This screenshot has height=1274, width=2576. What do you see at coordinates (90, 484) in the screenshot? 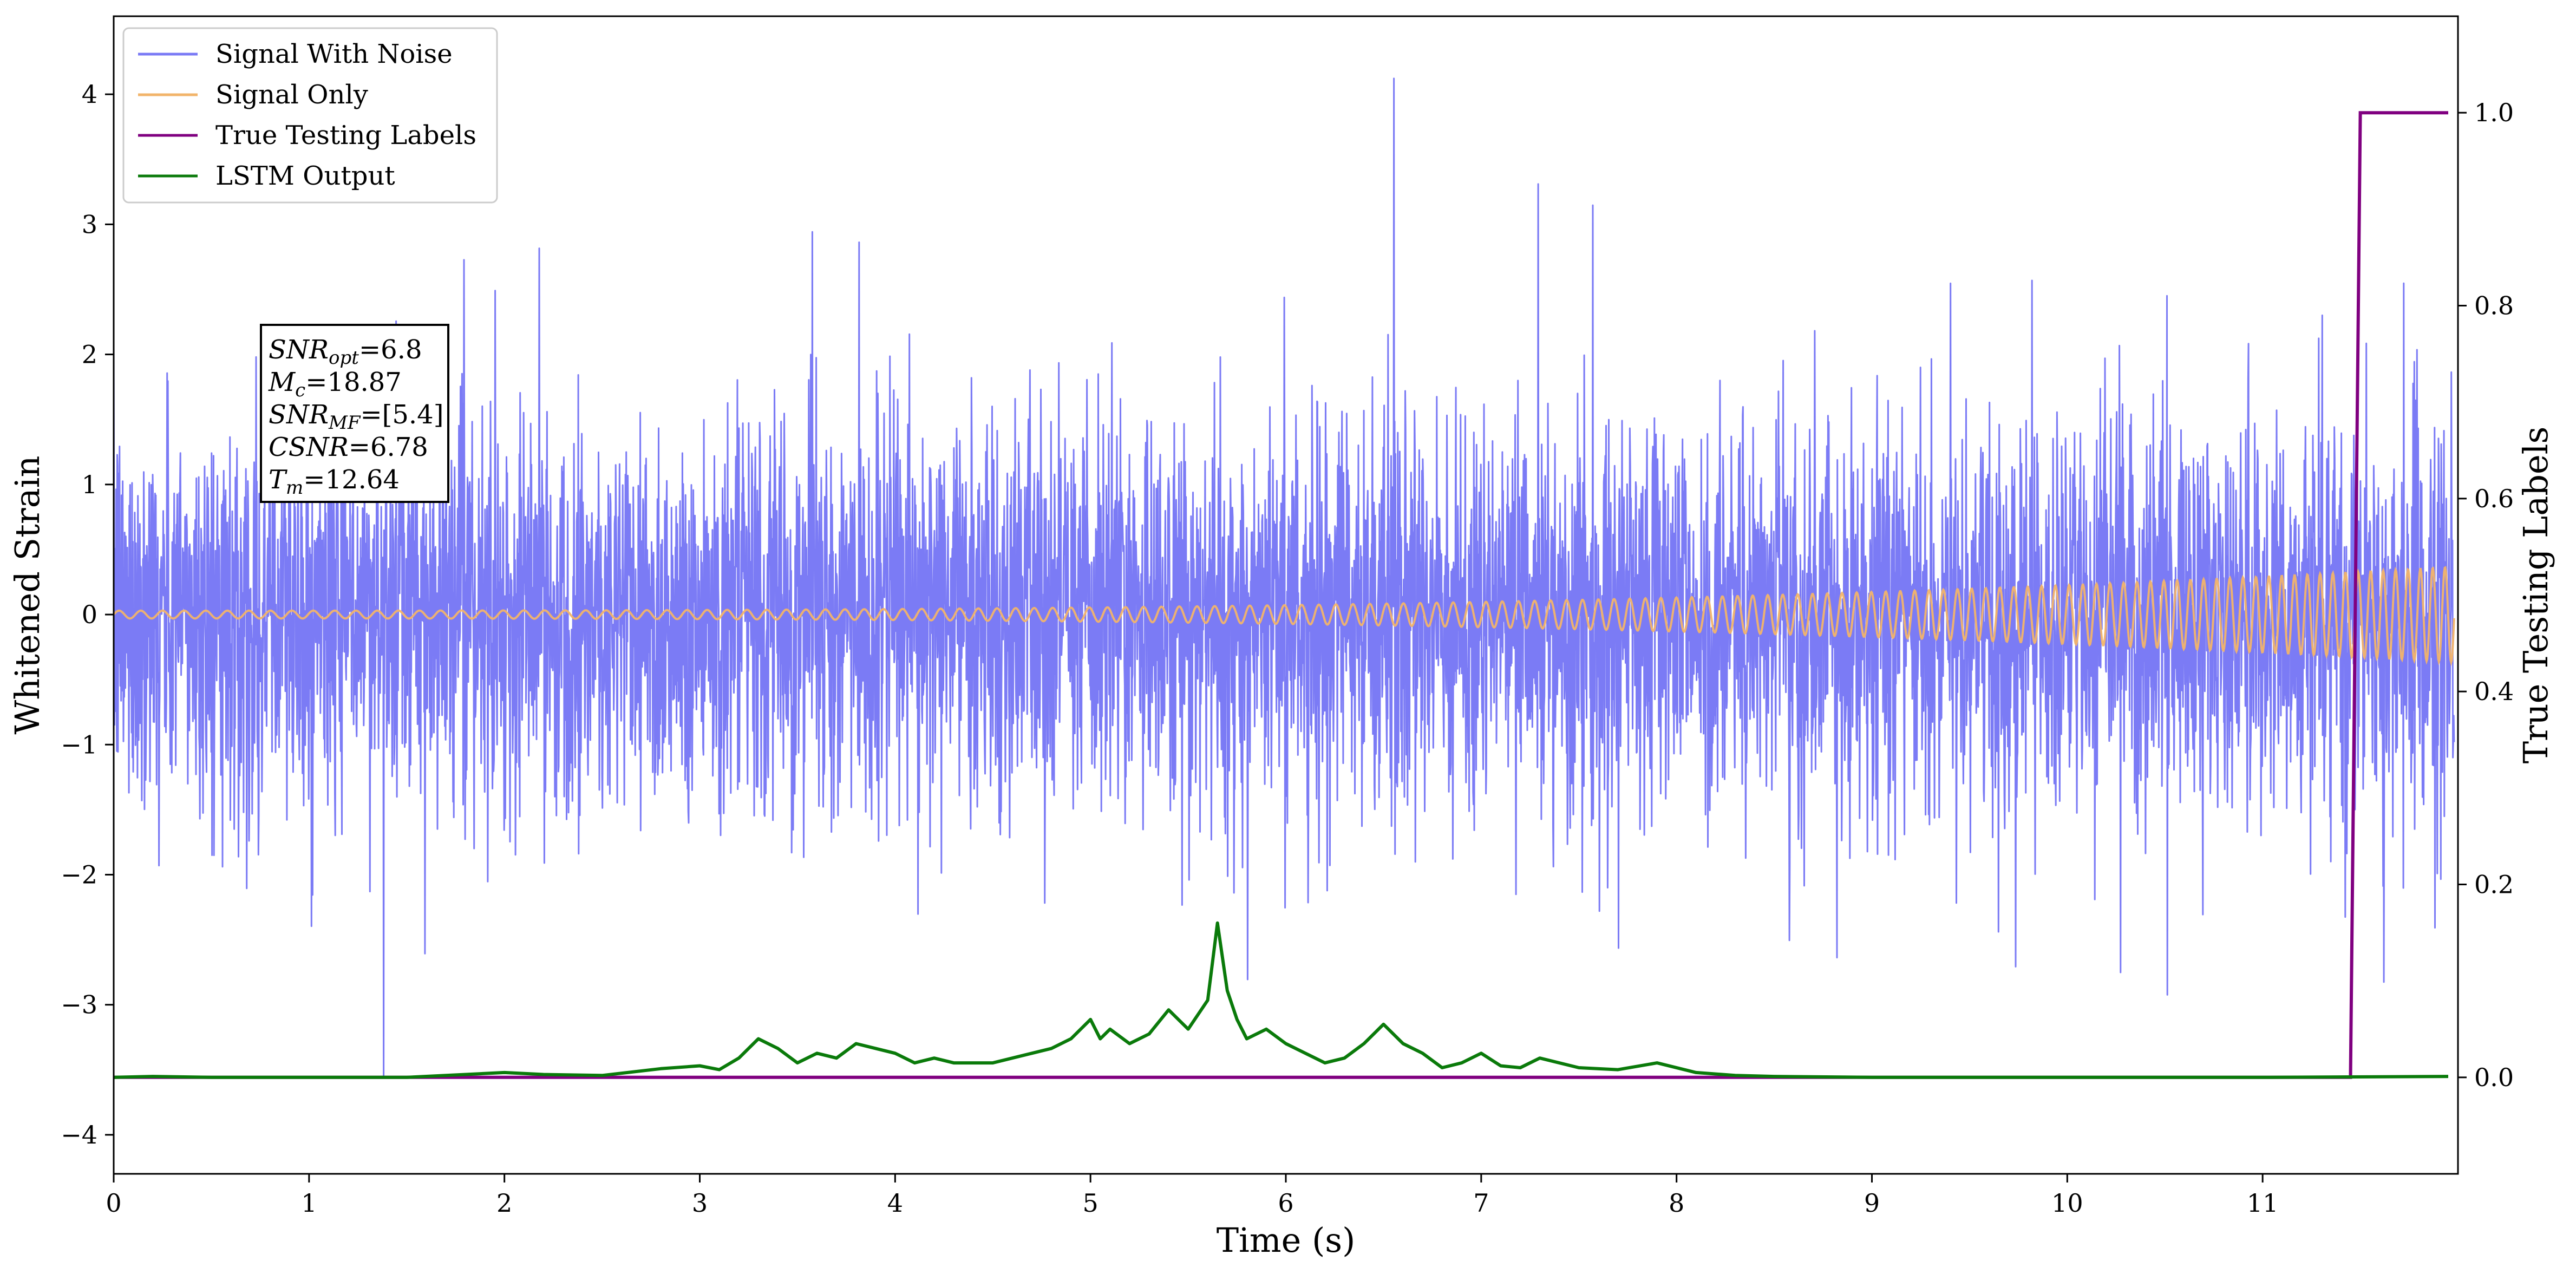
I see `y-tick-label: 1` at bounding box center [90, 484].